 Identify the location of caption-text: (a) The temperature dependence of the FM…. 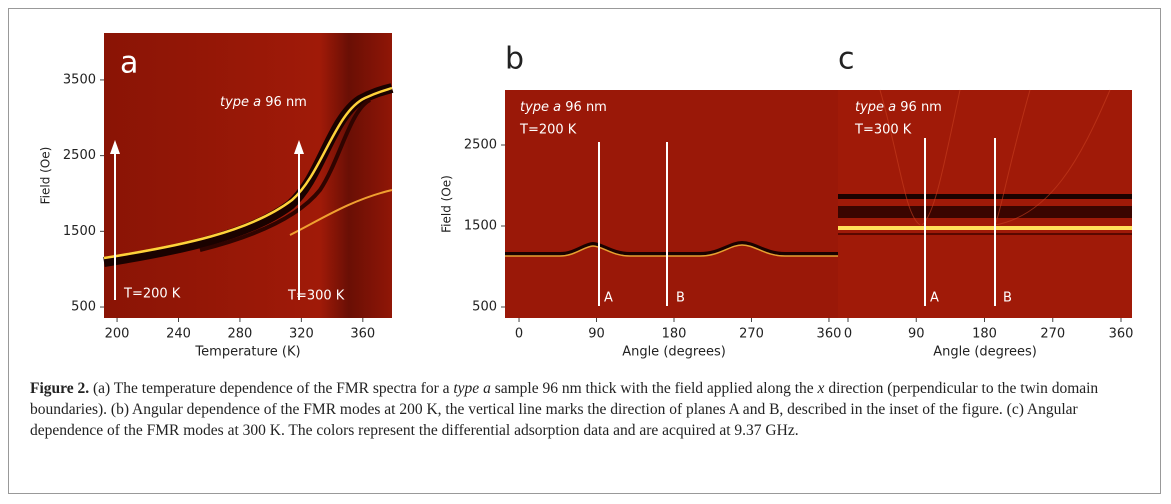
(271, 388).